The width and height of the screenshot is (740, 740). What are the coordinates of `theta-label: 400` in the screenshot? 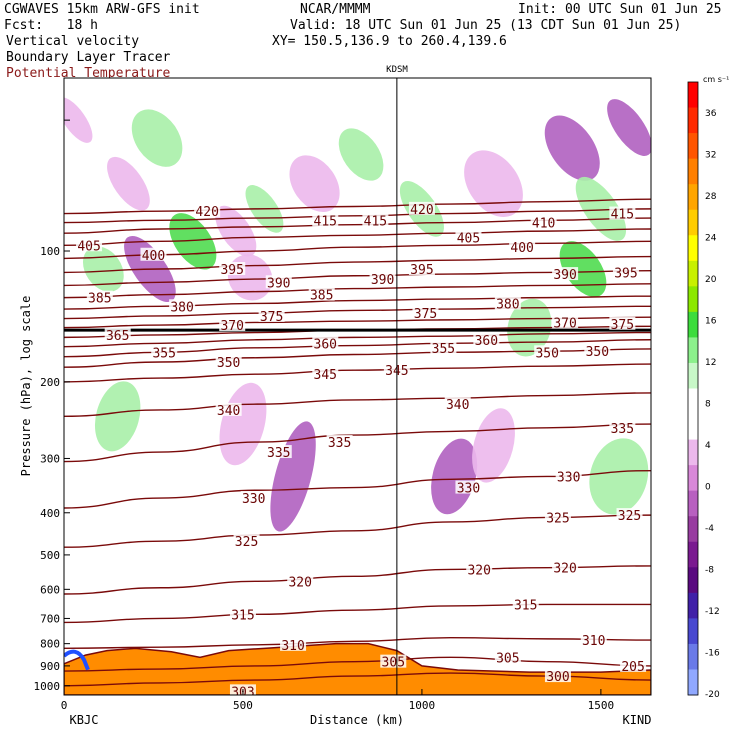 It's located at (521, 248).